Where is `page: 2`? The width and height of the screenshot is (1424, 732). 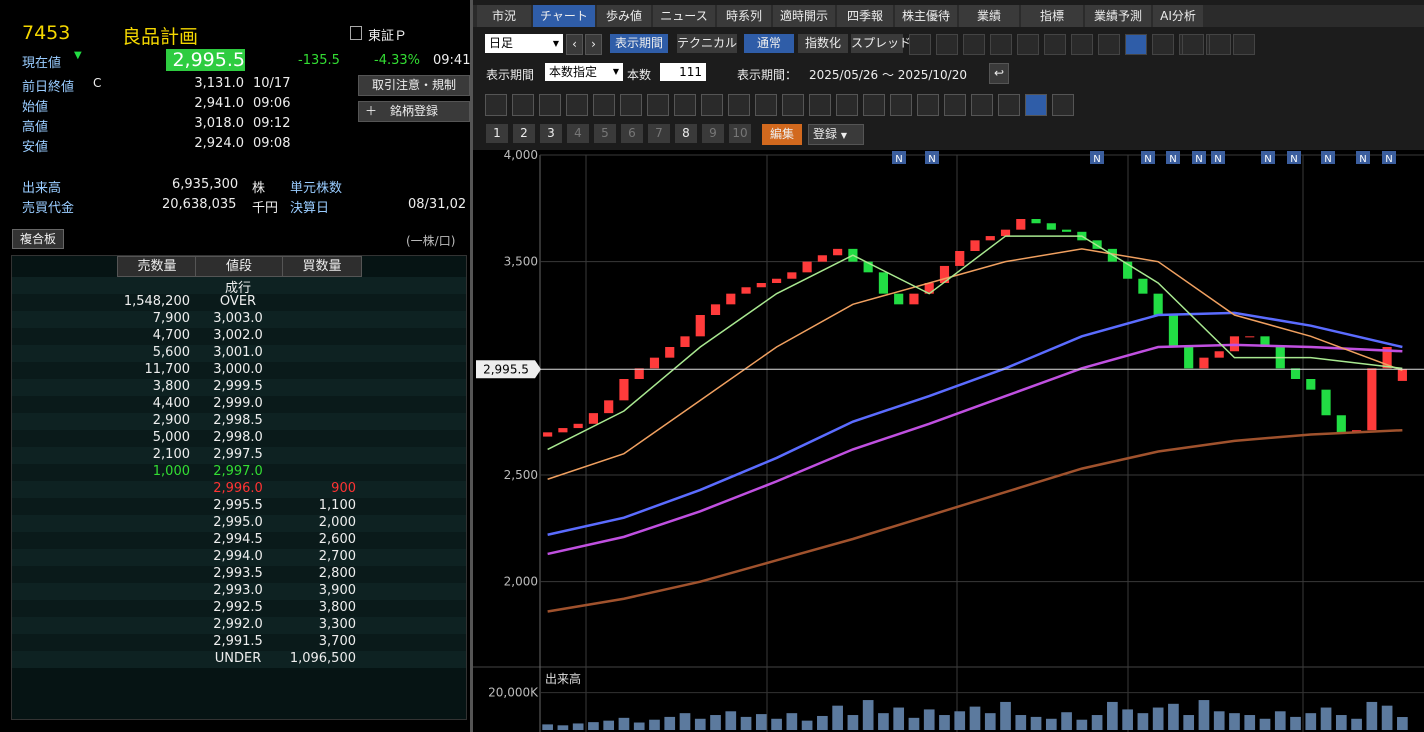
page: 2 is located at coordinates (524, 133).